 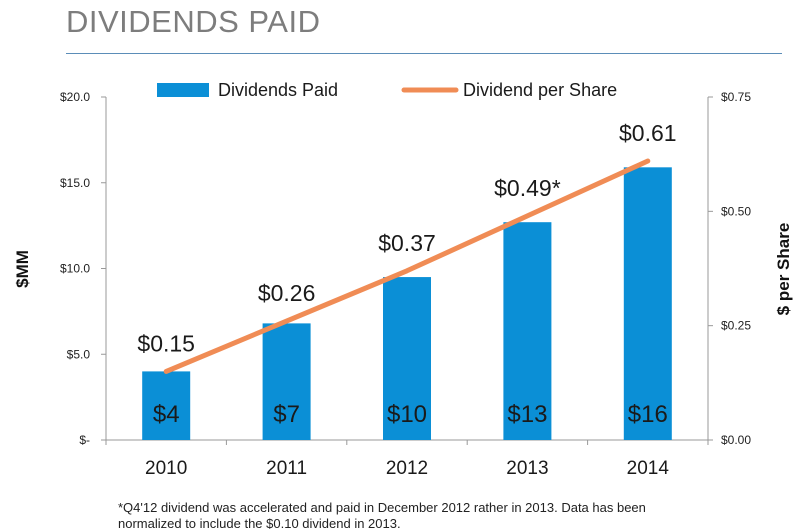 What do you see at coordinates (166, 468) in the screenshot?
I see `x-axis-tick-label: 2010` at bounding box center [166, 468].